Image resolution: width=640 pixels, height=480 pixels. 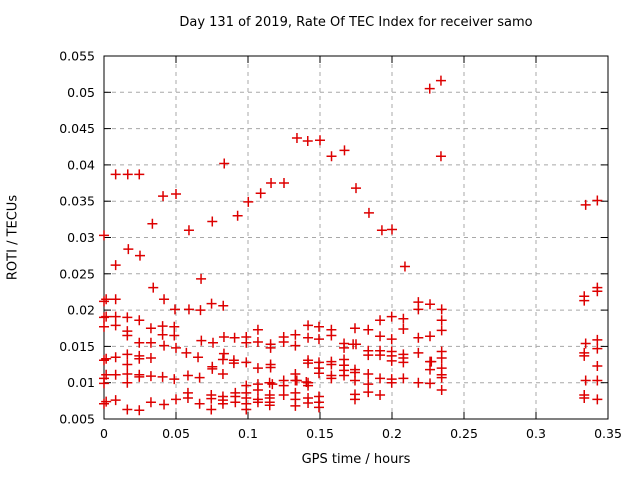 What do you see at coordinates (81, 92) in the screenshot?
I see `y-tick-label: 0.05` at bounding box center [81, 92].